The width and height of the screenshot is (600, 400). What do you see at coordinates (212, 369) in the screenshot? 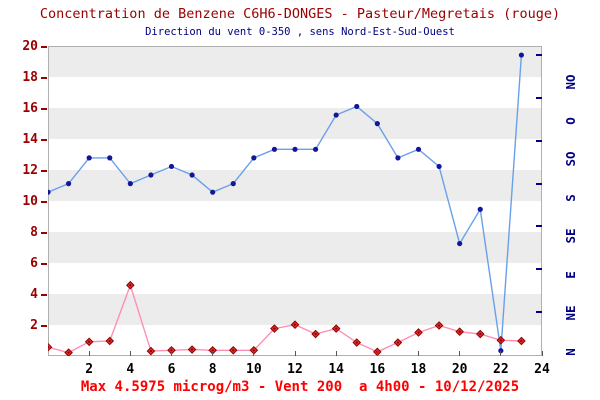
I see `x-axis-label: 8` at bounding box center [212, 369].